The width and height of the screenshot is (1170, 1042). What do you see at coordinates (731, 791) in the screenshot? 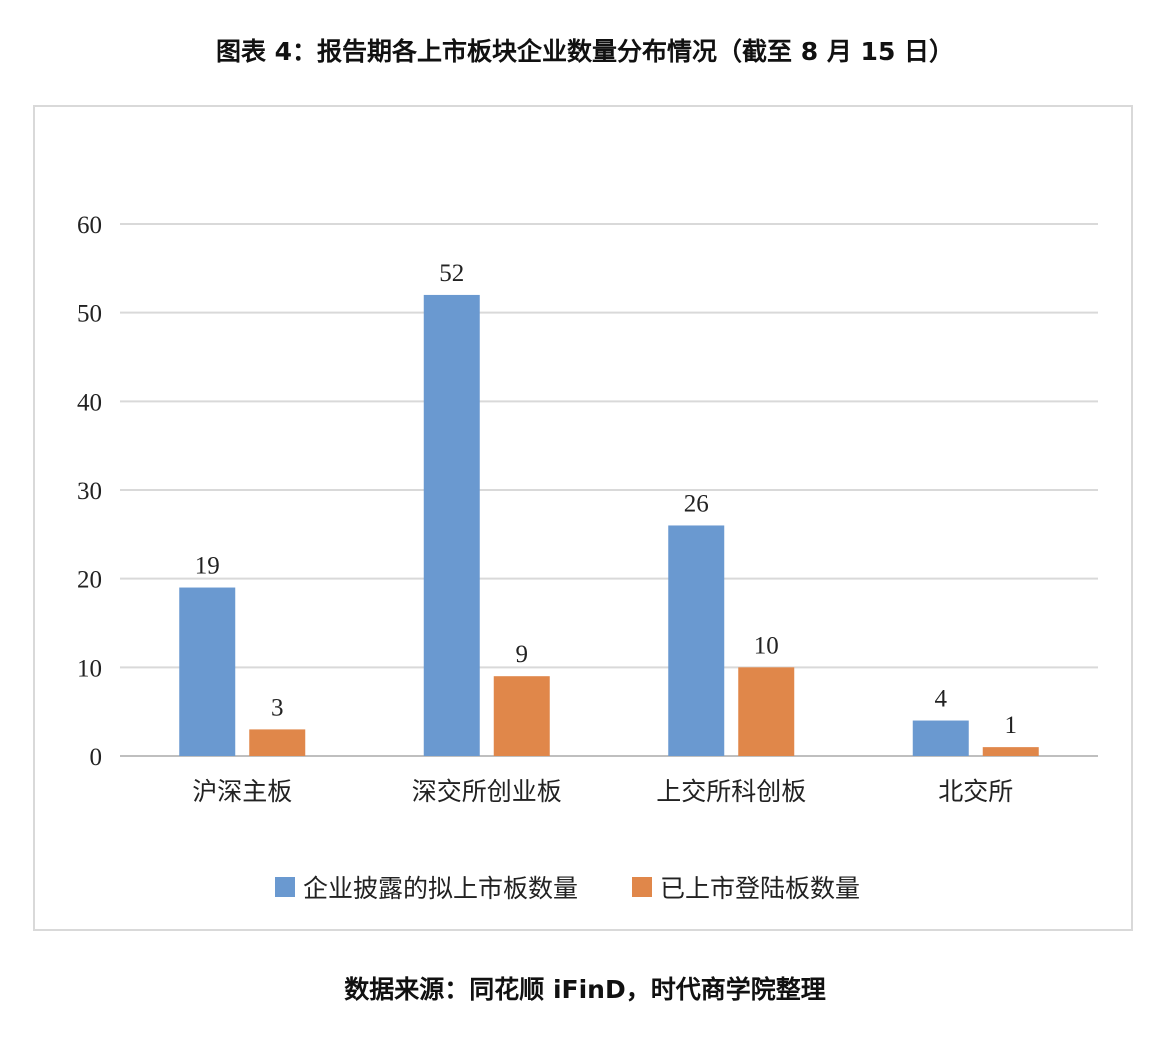
I see `x-category-label: 上交所科创板` at bounding box center [731, 791].